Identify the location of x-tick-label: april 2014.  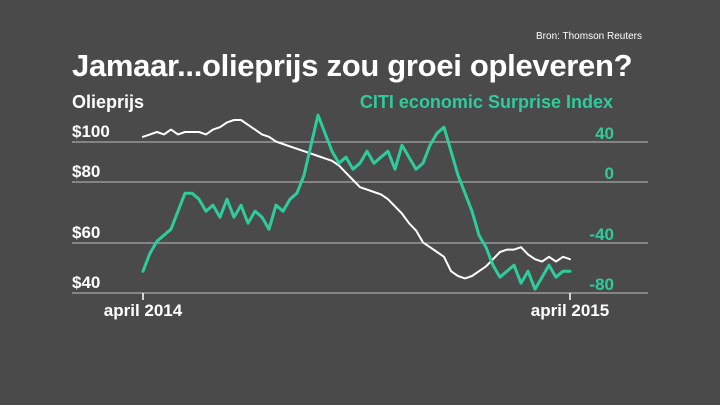
(143, 310).